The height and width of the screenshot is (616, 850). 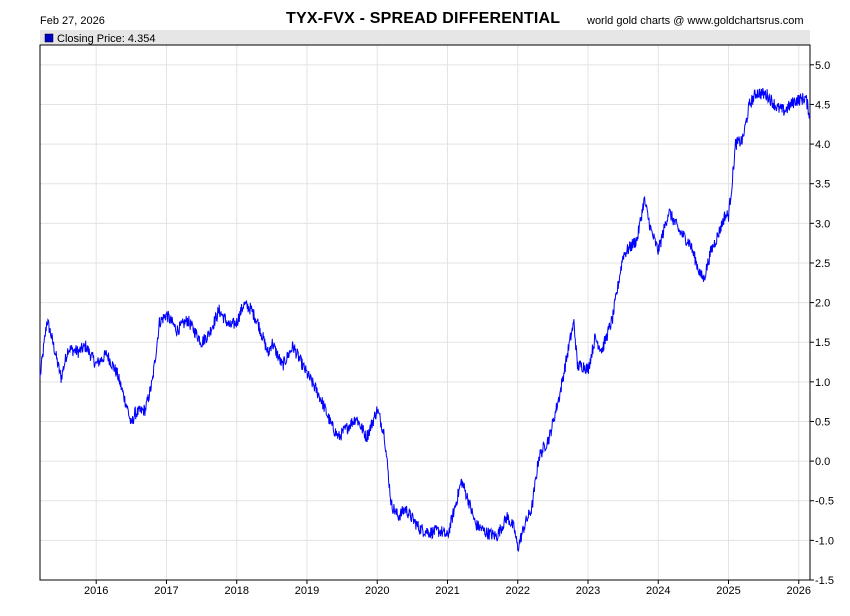 What do you see at coordinates (49, 38) in the screenshot?
I see `legend-swatch` at bounding box center [49, 38].